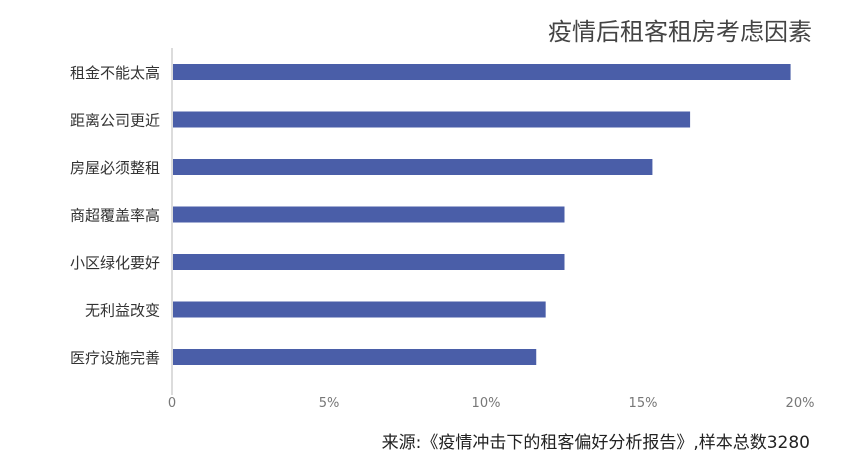 The image size is (858, 463). I want to click on category-label: 房屋必须整租, so click(115, 168).